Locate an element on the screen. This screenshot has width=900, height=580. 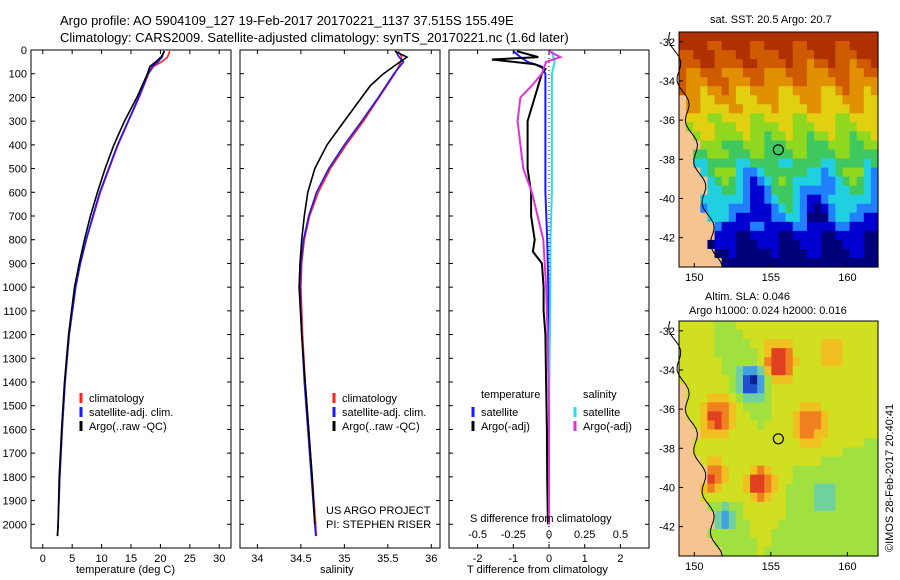
depth-tick-label: 700 is located at coordinates (18, 217).